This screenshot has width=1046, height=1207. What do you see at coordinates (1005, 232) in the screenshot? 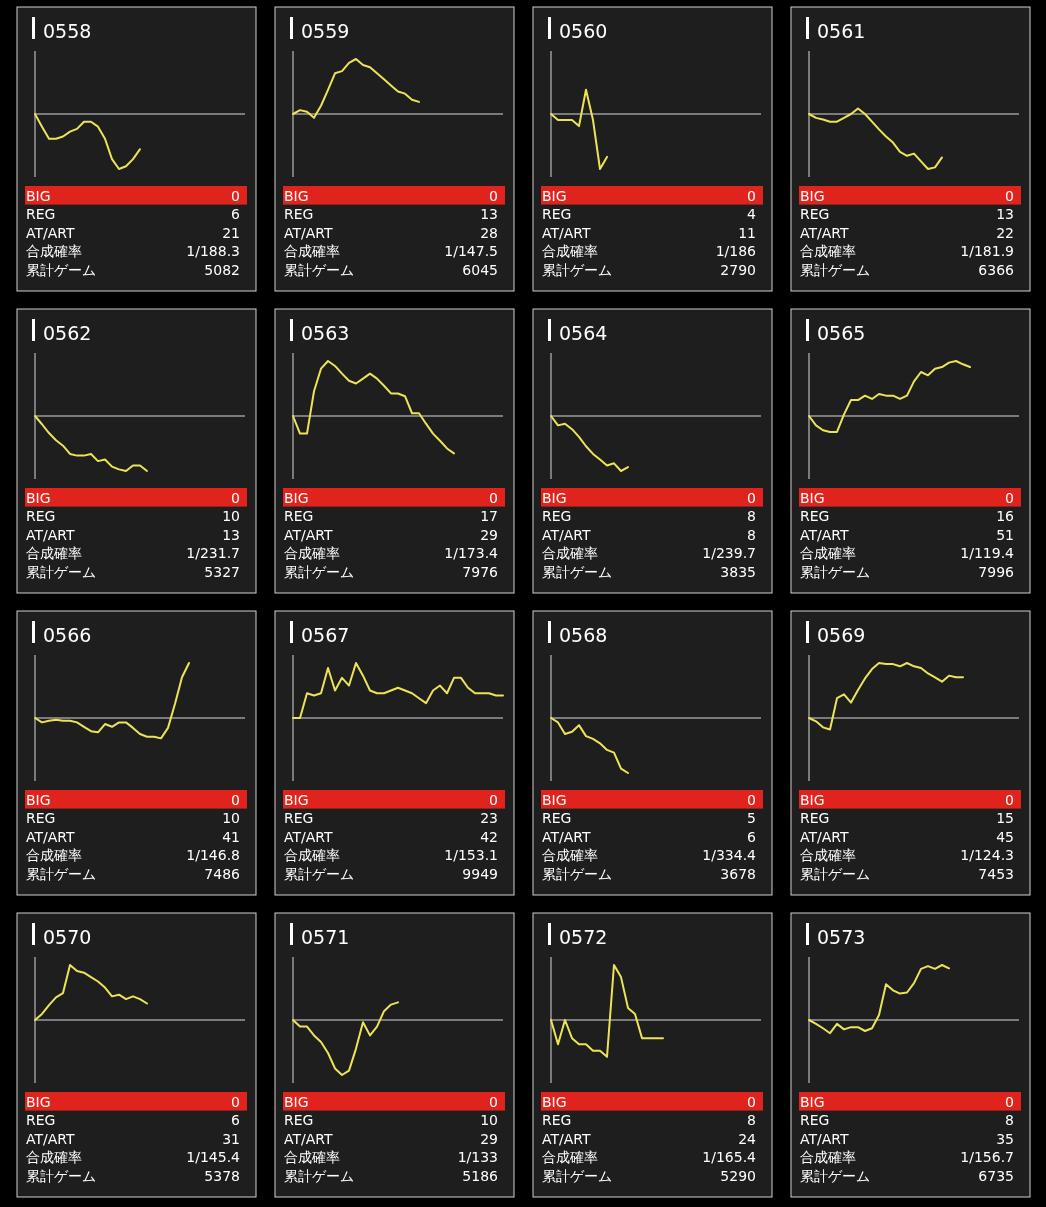
I see `text: 22` at bounding box center [1005, 232].